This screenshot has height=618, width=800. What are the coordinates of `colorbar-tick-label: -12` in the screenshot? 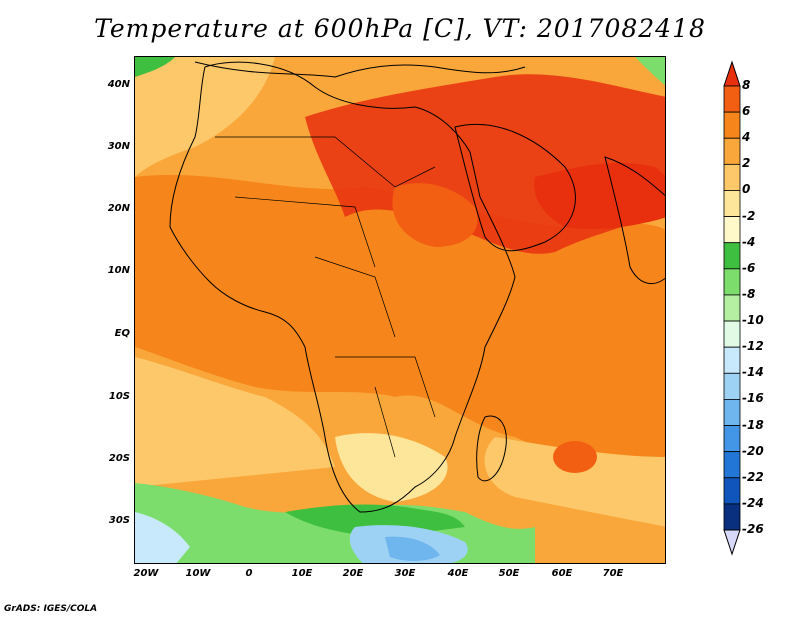 It's located at (753, 346).